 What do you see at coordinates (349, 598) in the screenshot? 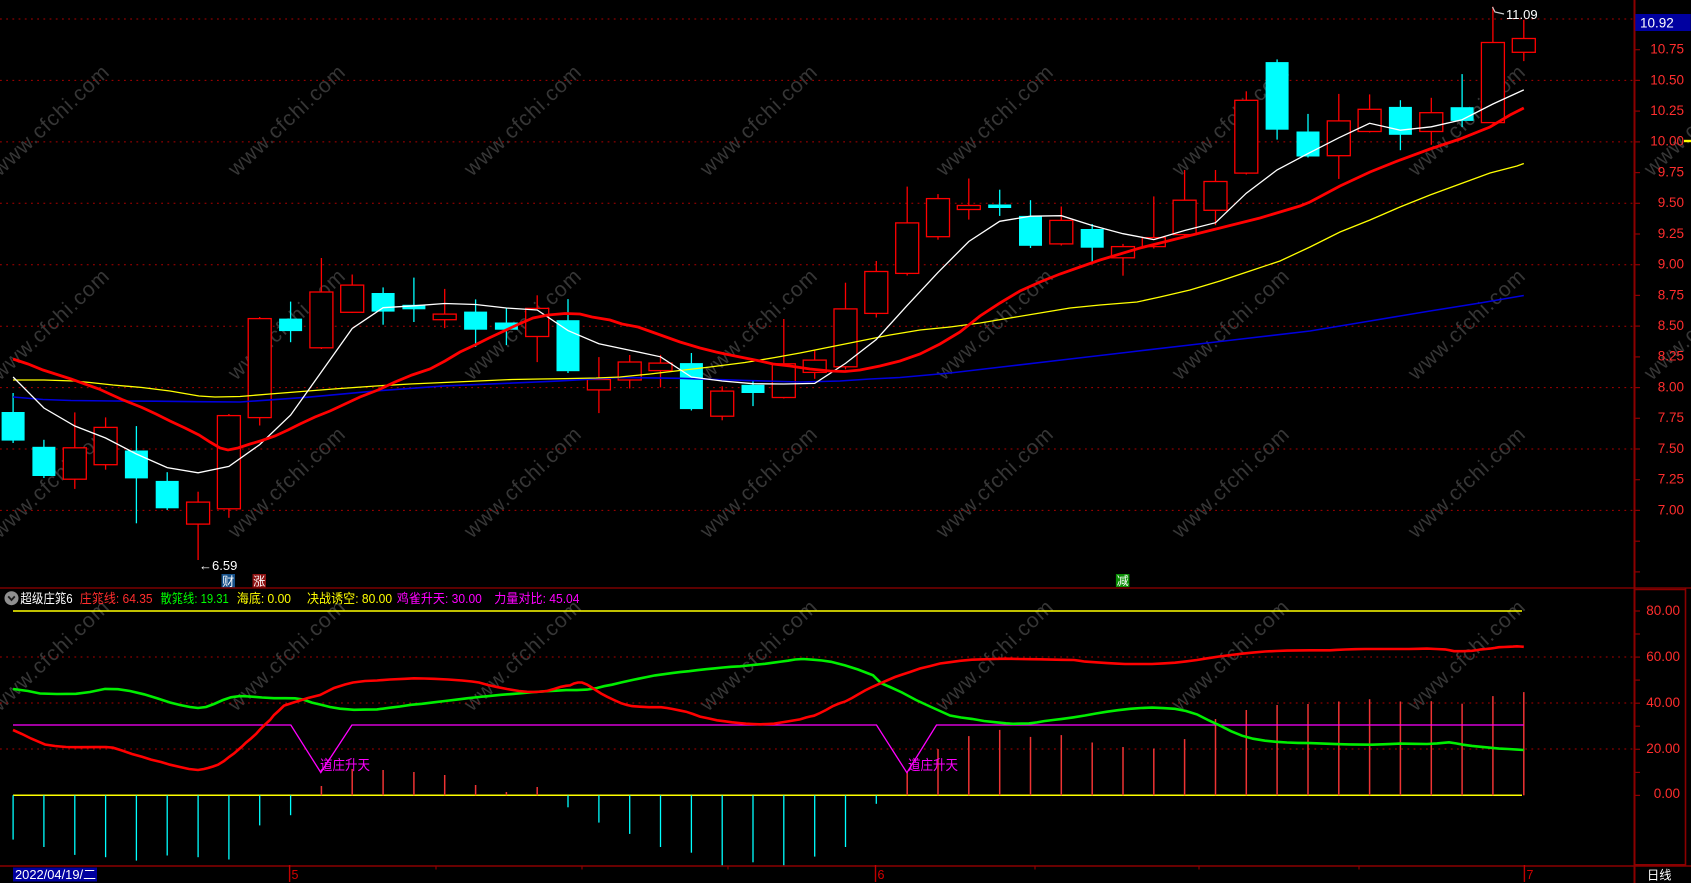
I see `svg-text: 决战诱空: 80.00` at bounding box center [349, 598].